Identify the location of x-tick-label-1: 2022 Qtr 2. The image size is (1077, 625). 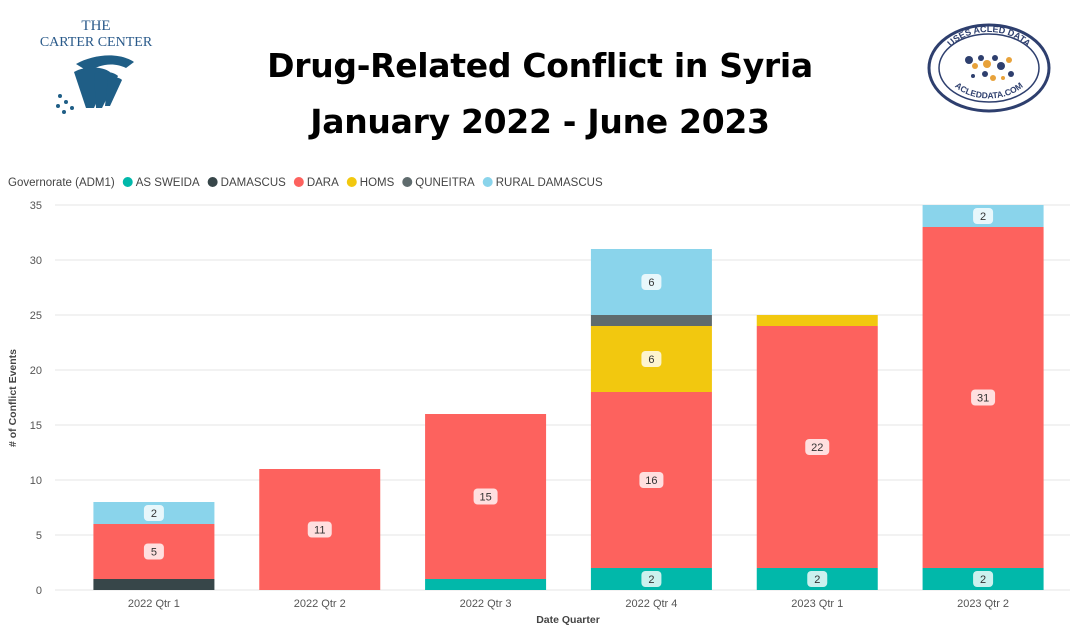
(320, 604).